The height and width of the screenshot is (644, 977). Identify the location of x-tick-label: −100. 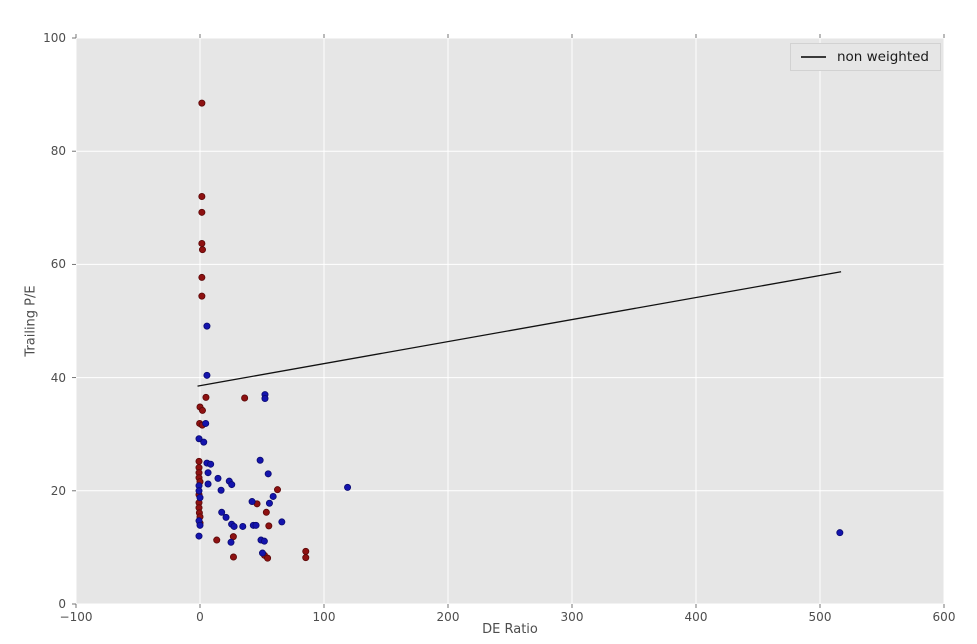
(76, 617).